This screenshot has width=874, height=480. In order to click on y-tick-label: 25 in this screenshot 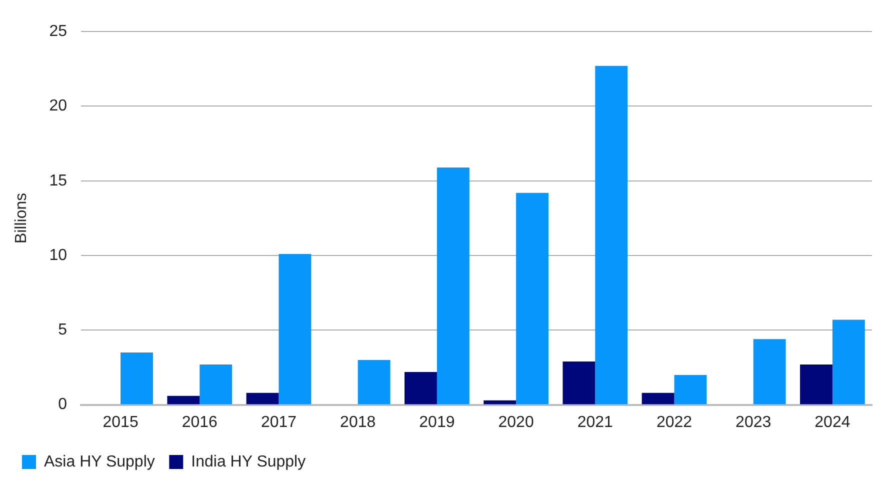, I will do `click(58, 31)`.